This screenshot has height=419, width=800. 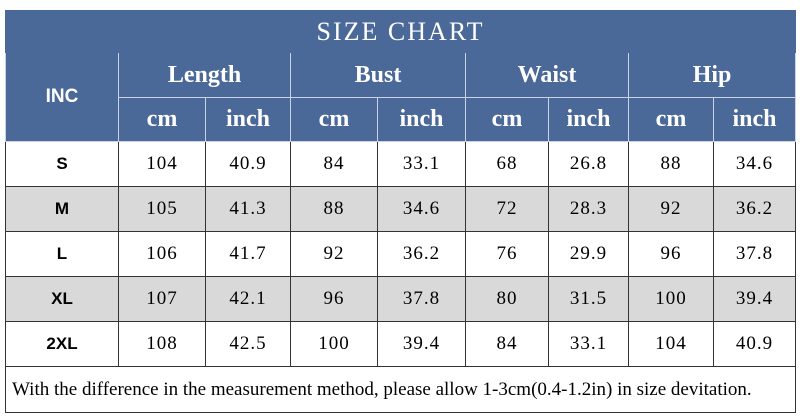 I want to click on size-cell: XL, so click(x=62, y=299).